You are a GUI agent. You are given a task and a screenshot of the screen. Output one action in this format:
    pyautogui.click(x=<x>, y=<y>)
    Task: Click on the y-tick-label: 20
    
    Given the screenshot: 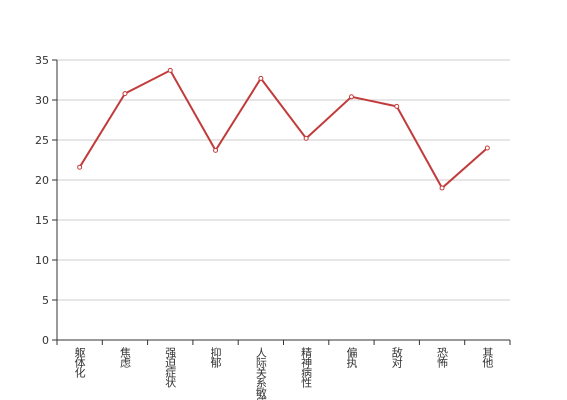 What is the action you would take?
    pyautogui.click(x=42, y=180)
    